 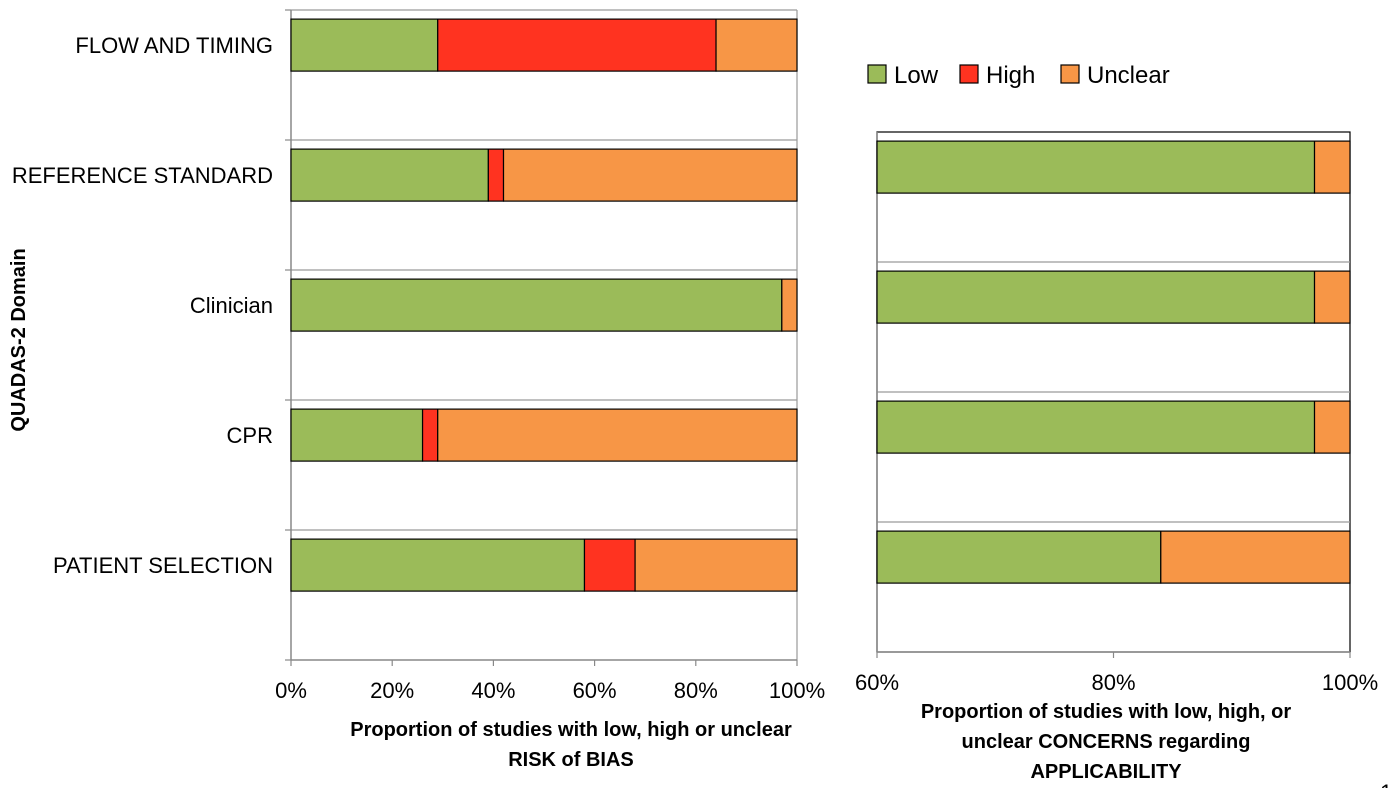 I want to click on legend: Low High Unclear, so click(x=1018, y=75).